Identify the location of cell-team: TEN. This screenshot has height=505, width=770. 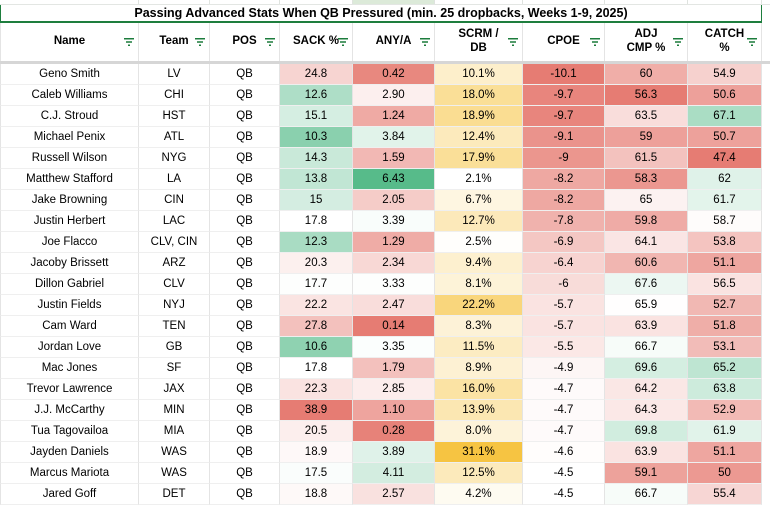
(174, 326).